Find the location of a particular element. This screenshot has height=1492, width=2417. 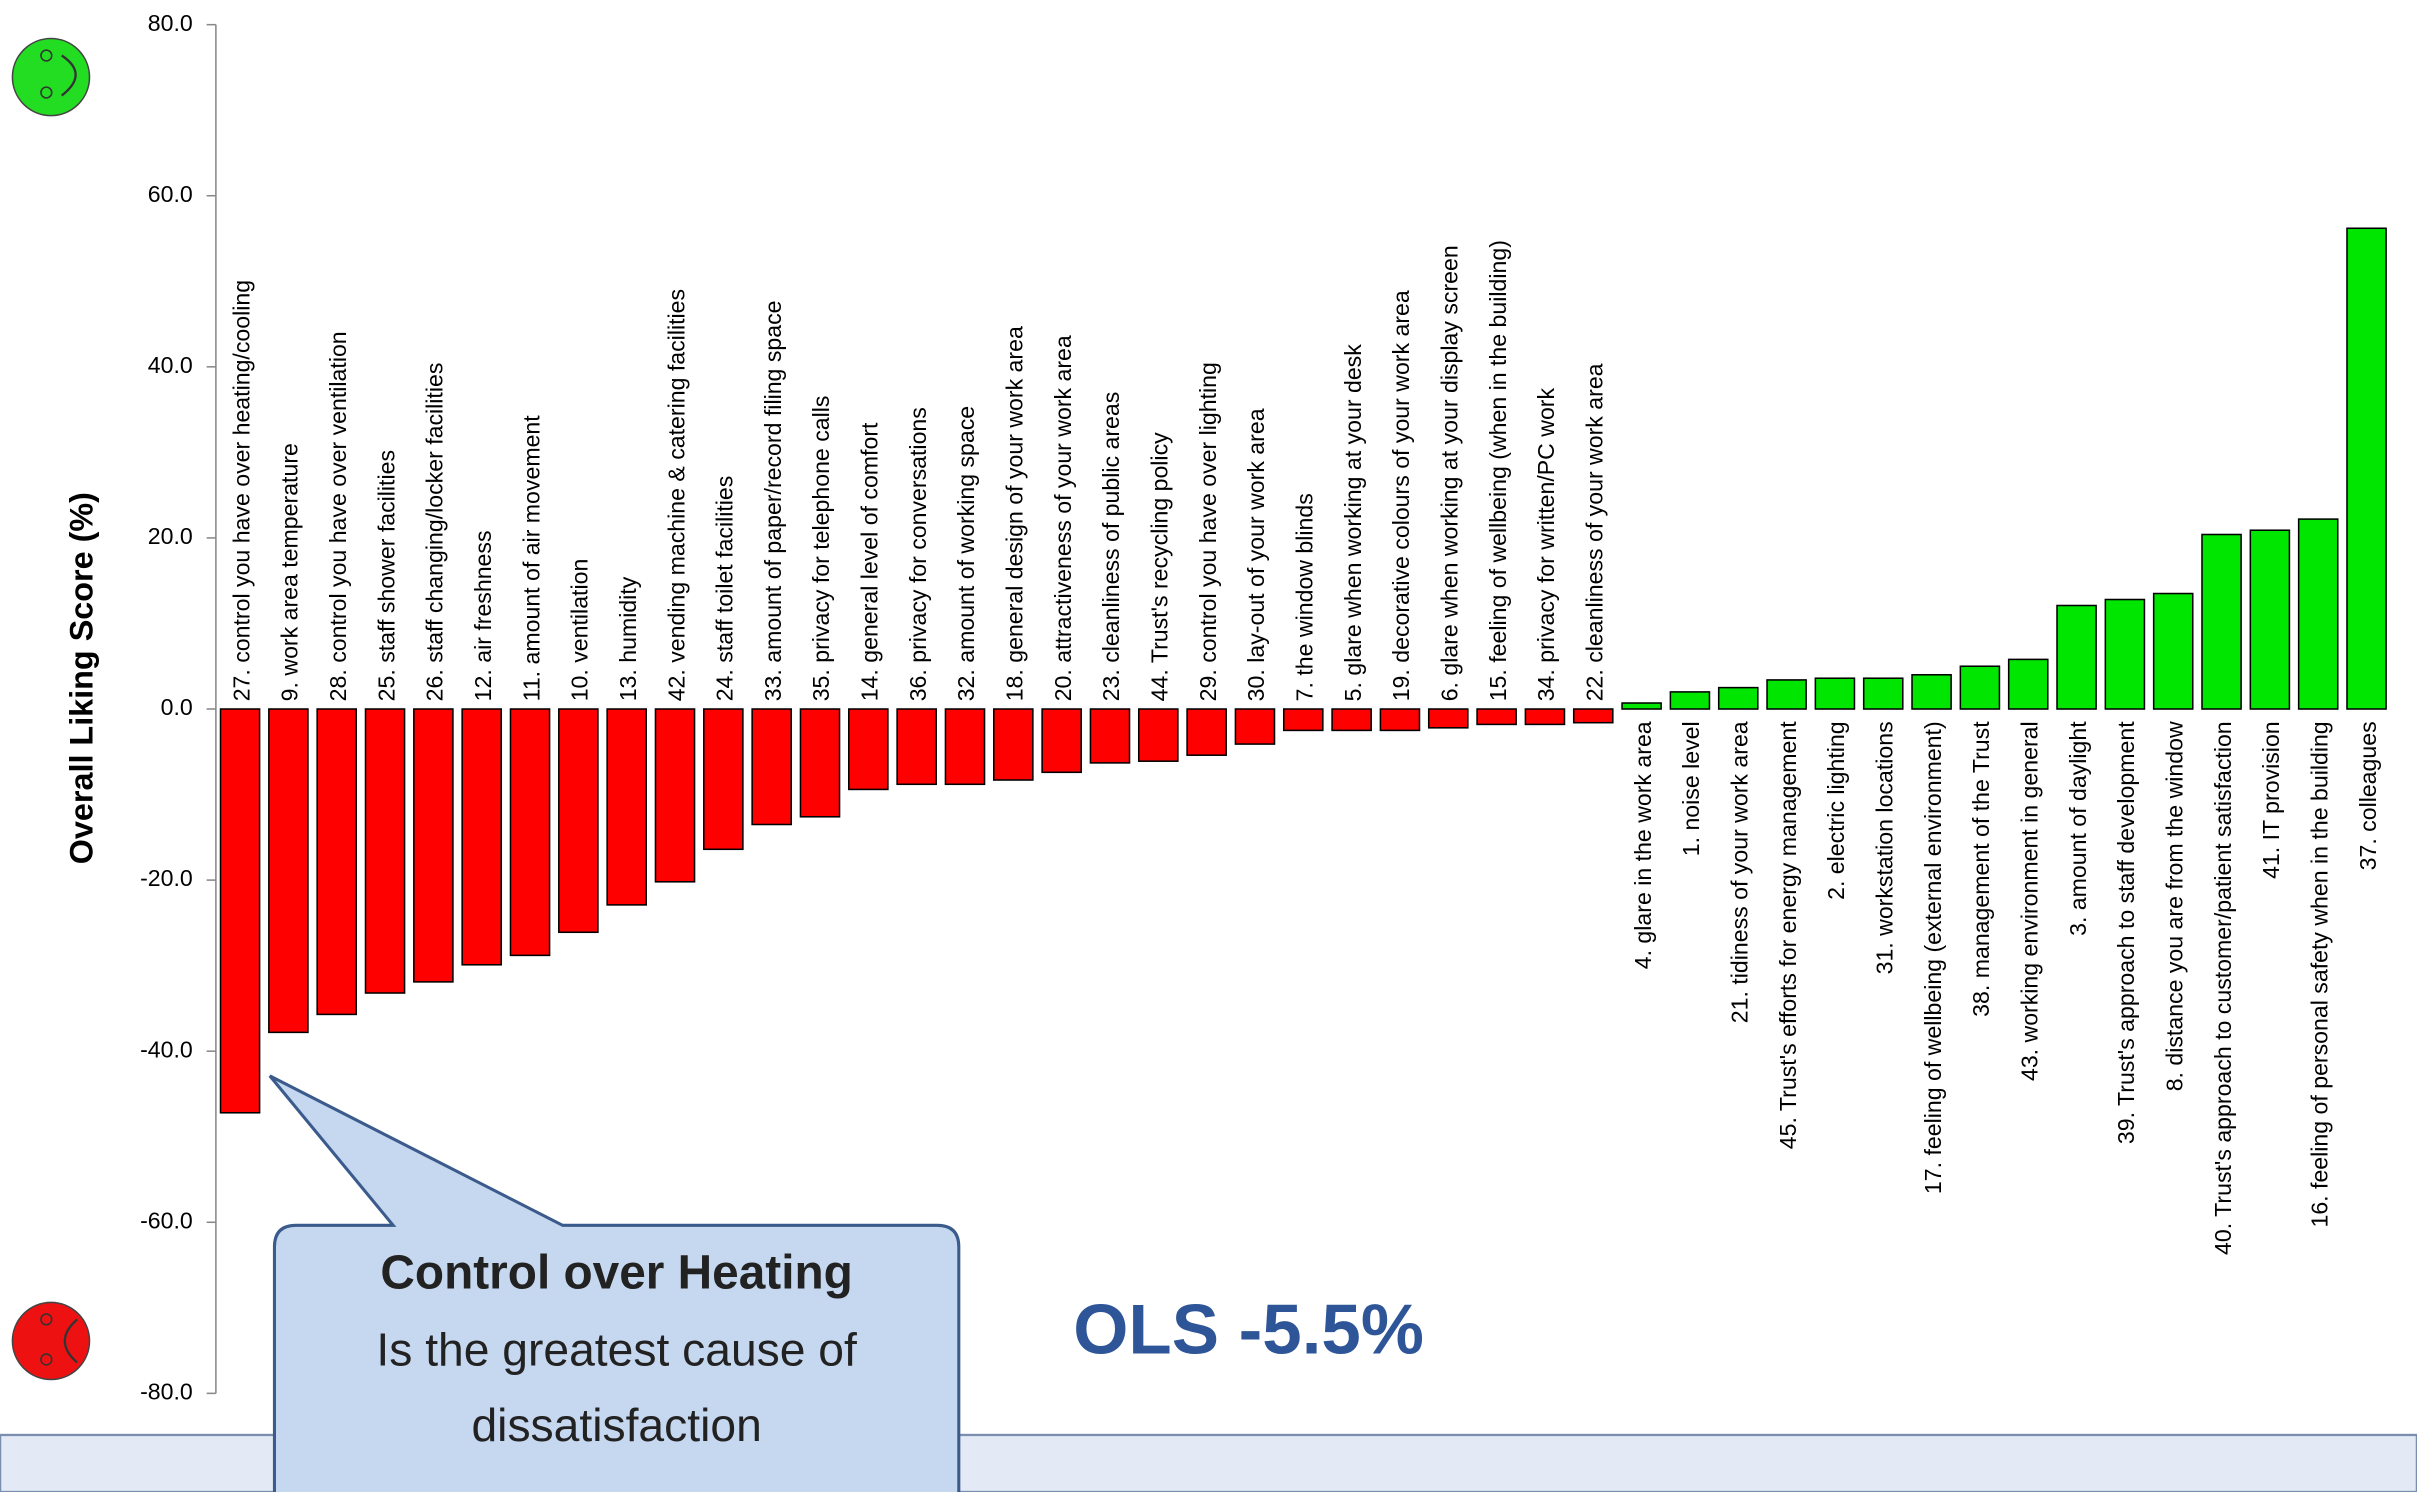

x-tick-label: 28. control you have over ventilation is located at coordinates (338, 516).